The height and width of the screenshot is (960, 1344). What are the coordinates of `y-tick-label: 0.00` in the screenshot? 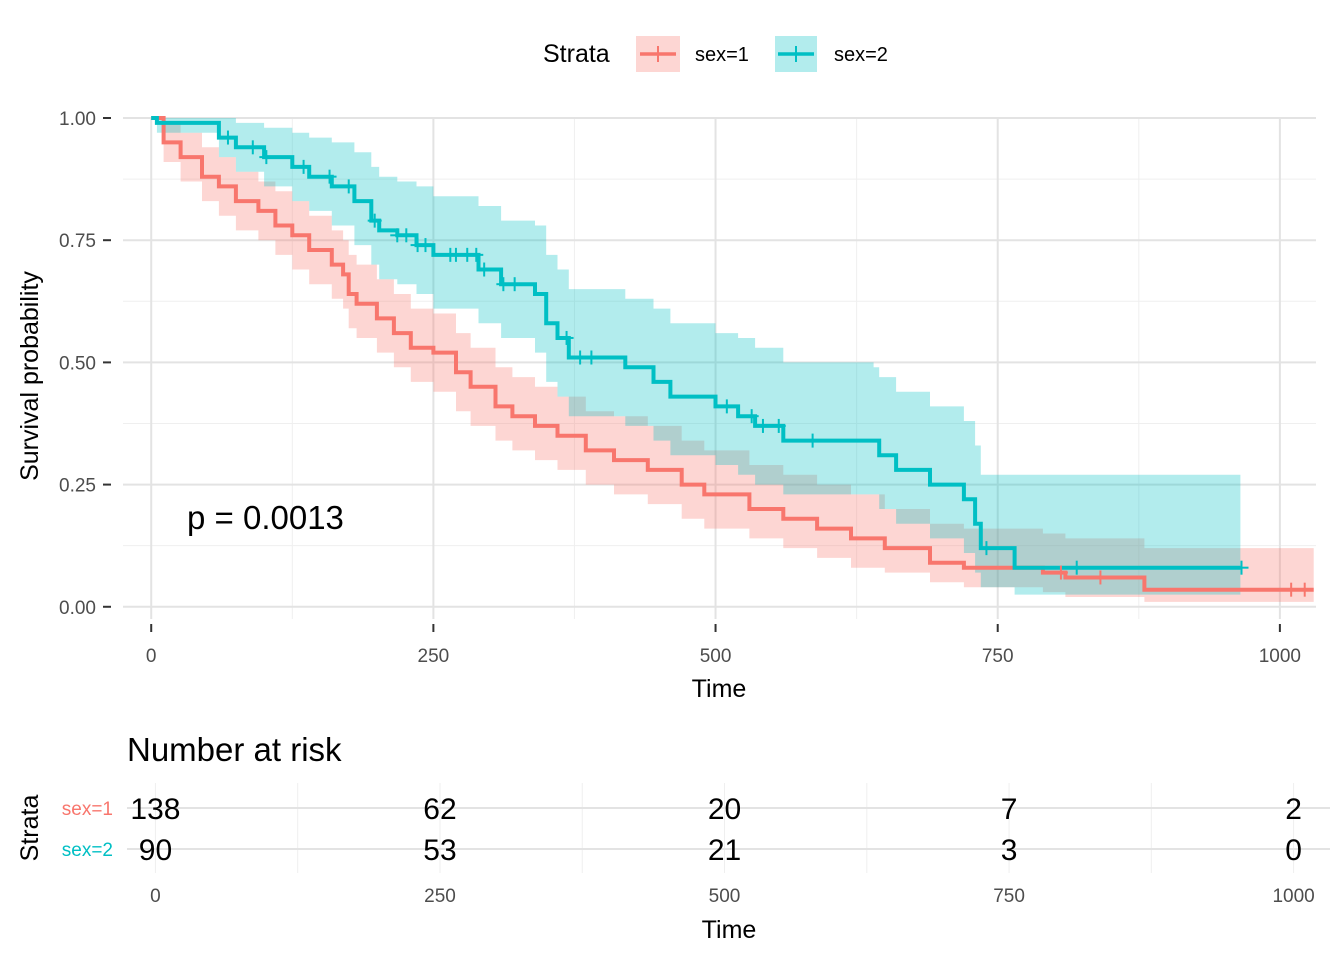 It's located at (77, 608).